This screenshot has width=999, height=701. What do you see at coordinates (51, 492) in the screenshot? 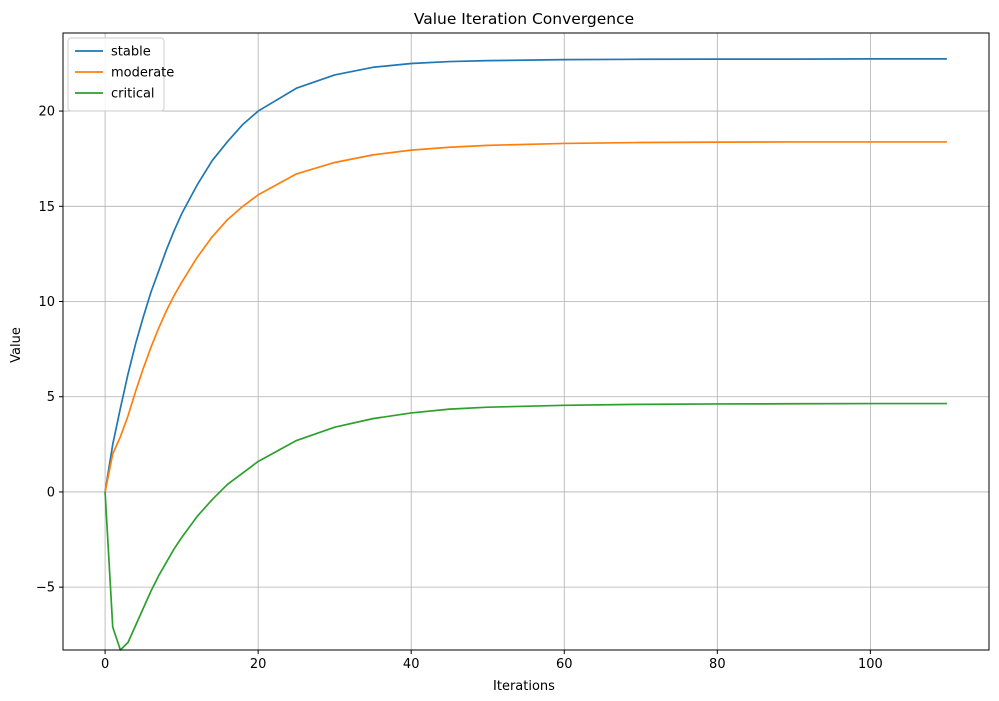
I see `y-tick-label: 0` at bounding box center [51, 492].